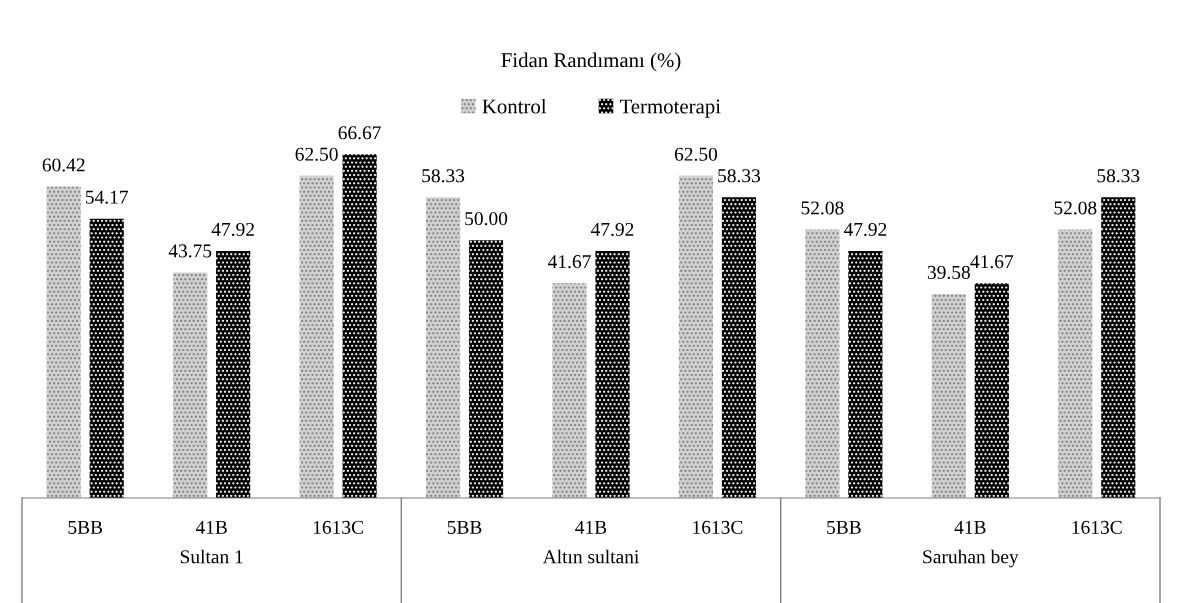 The image size is (1182, 603). What do you see at coordinates (948, 272) in the screenshot?
I see `data-label: 39.58` at bounding box center [948, 272].